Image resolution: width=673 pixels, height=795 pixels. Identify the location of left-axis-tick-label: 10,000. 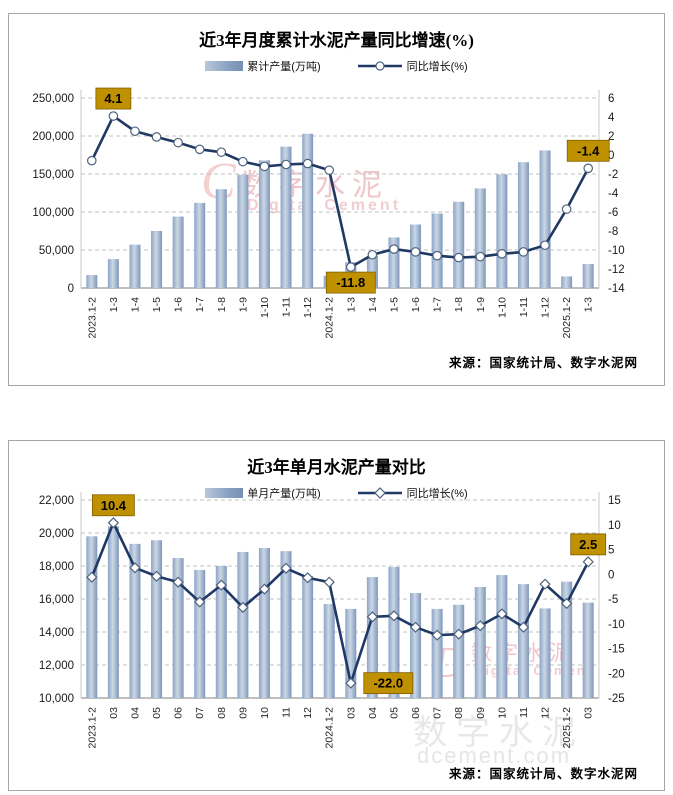
(56, 699).